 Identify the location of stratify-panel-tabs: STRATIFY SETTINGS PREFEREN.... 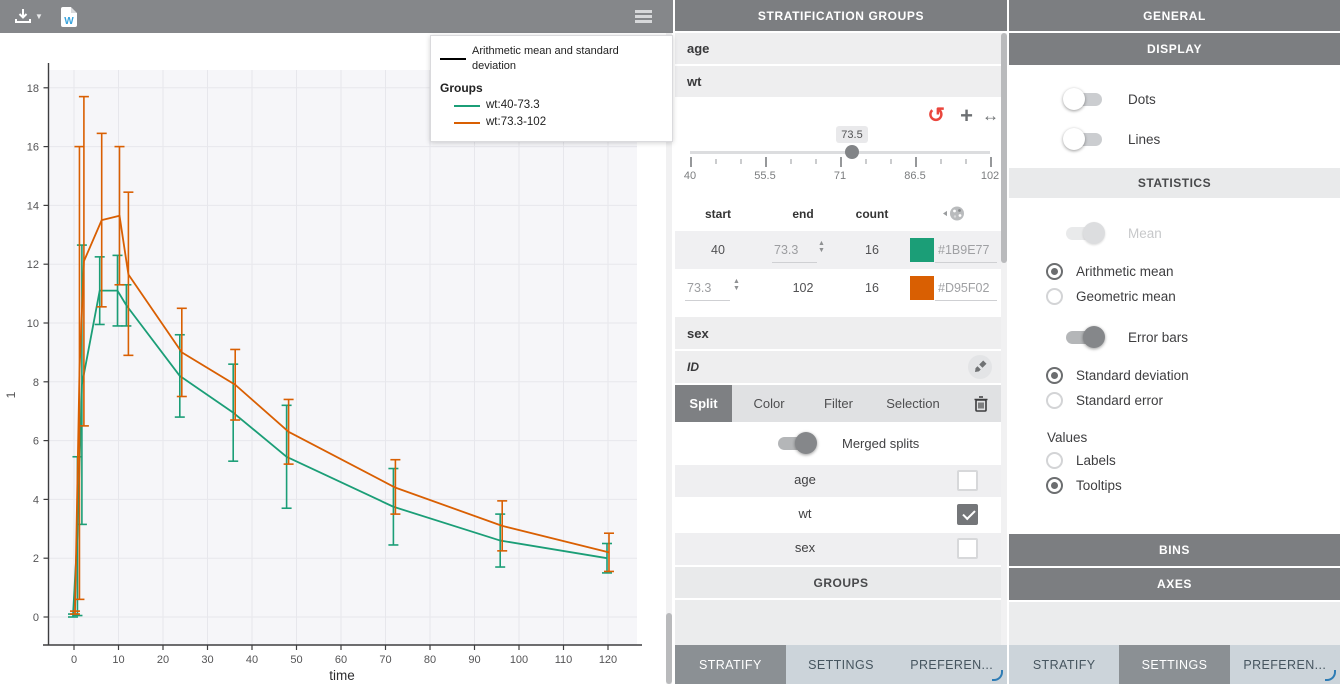
(841, 664).